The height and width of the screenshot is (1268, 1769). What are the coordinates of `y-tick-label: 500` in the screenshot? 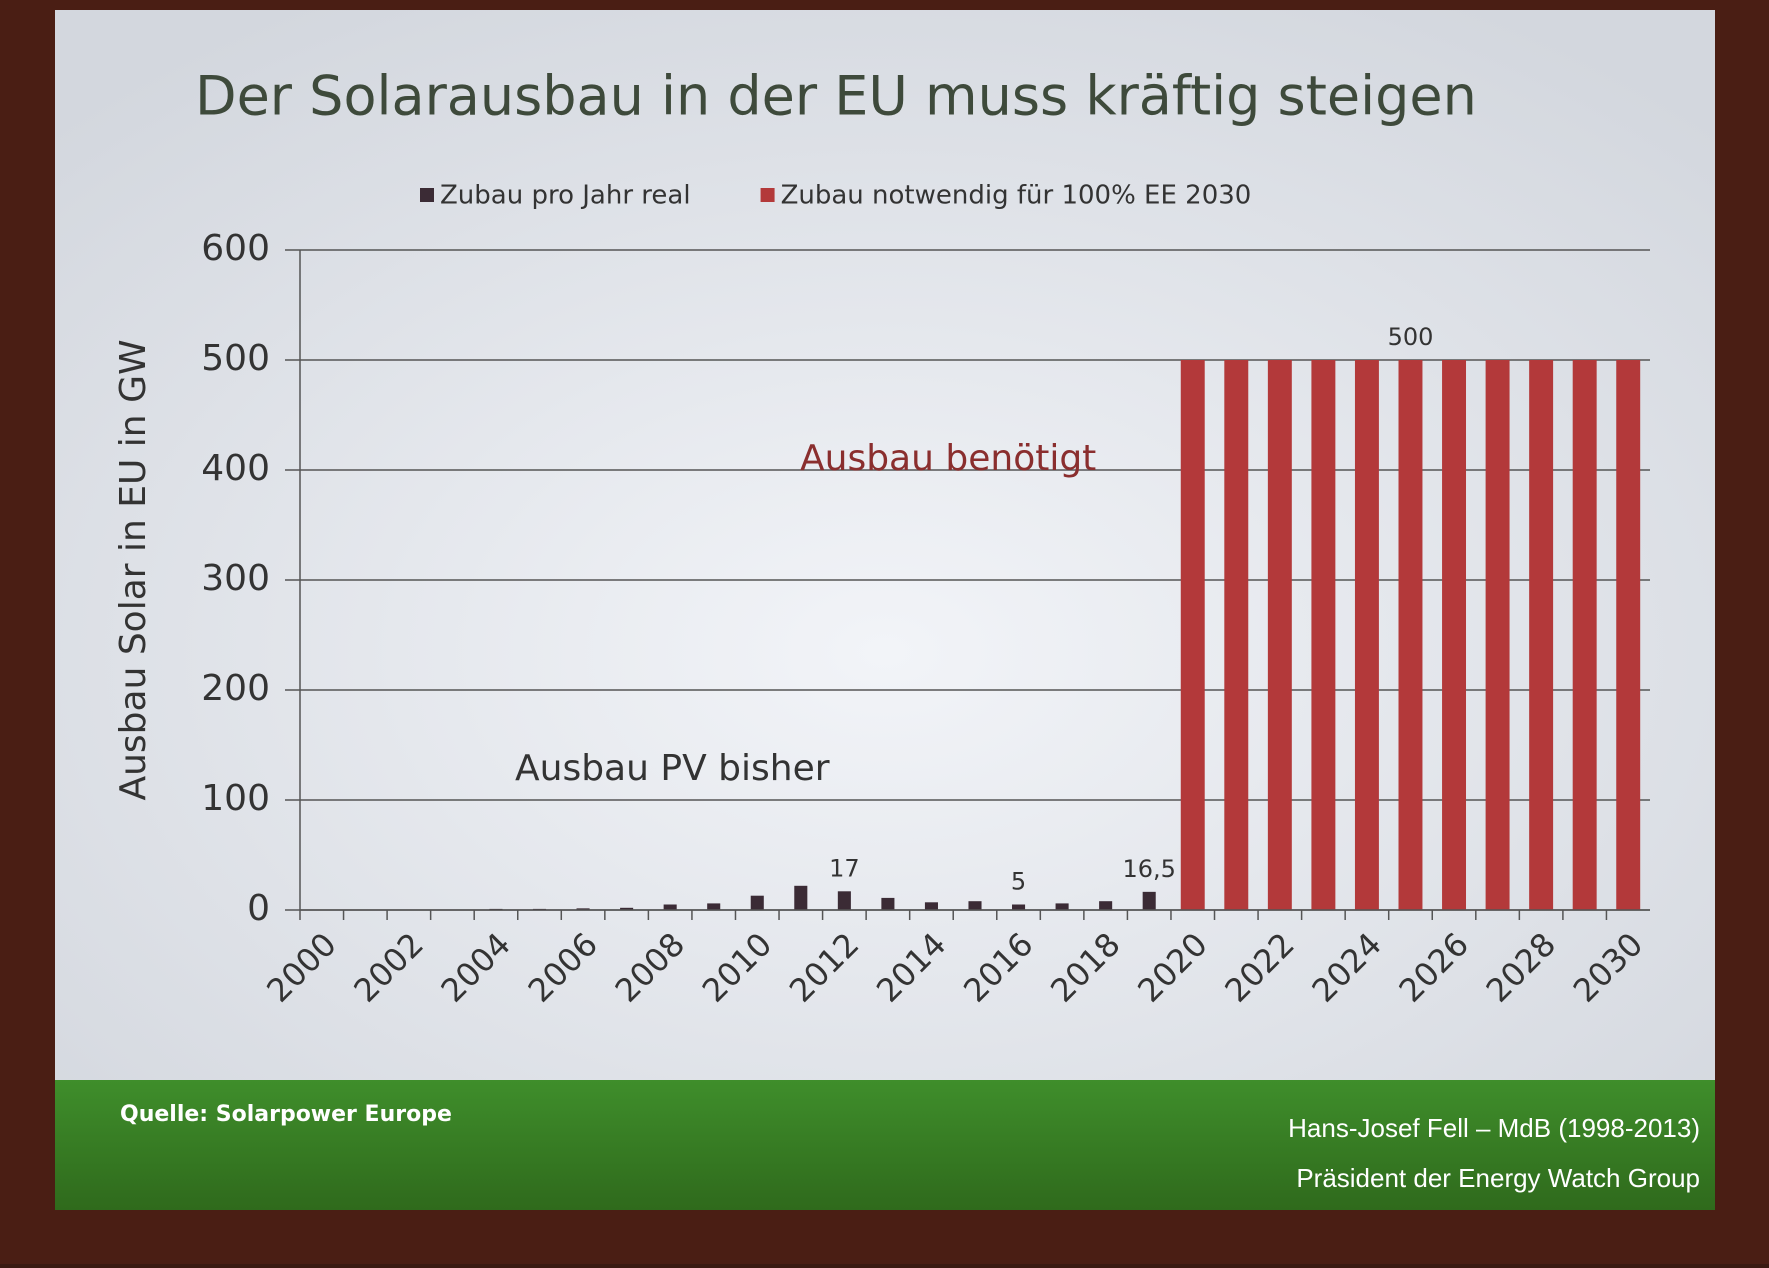 It's located at (235, 358).